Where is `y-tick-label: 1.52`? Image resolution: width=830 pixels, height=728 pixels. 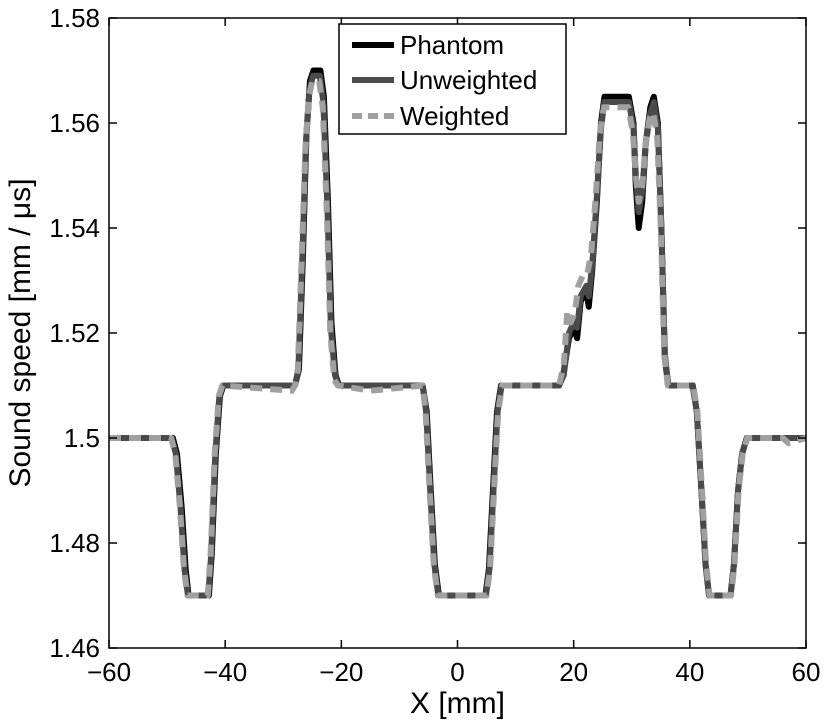
y-tick-label: 1.52 is located at coordinates (74, 333).